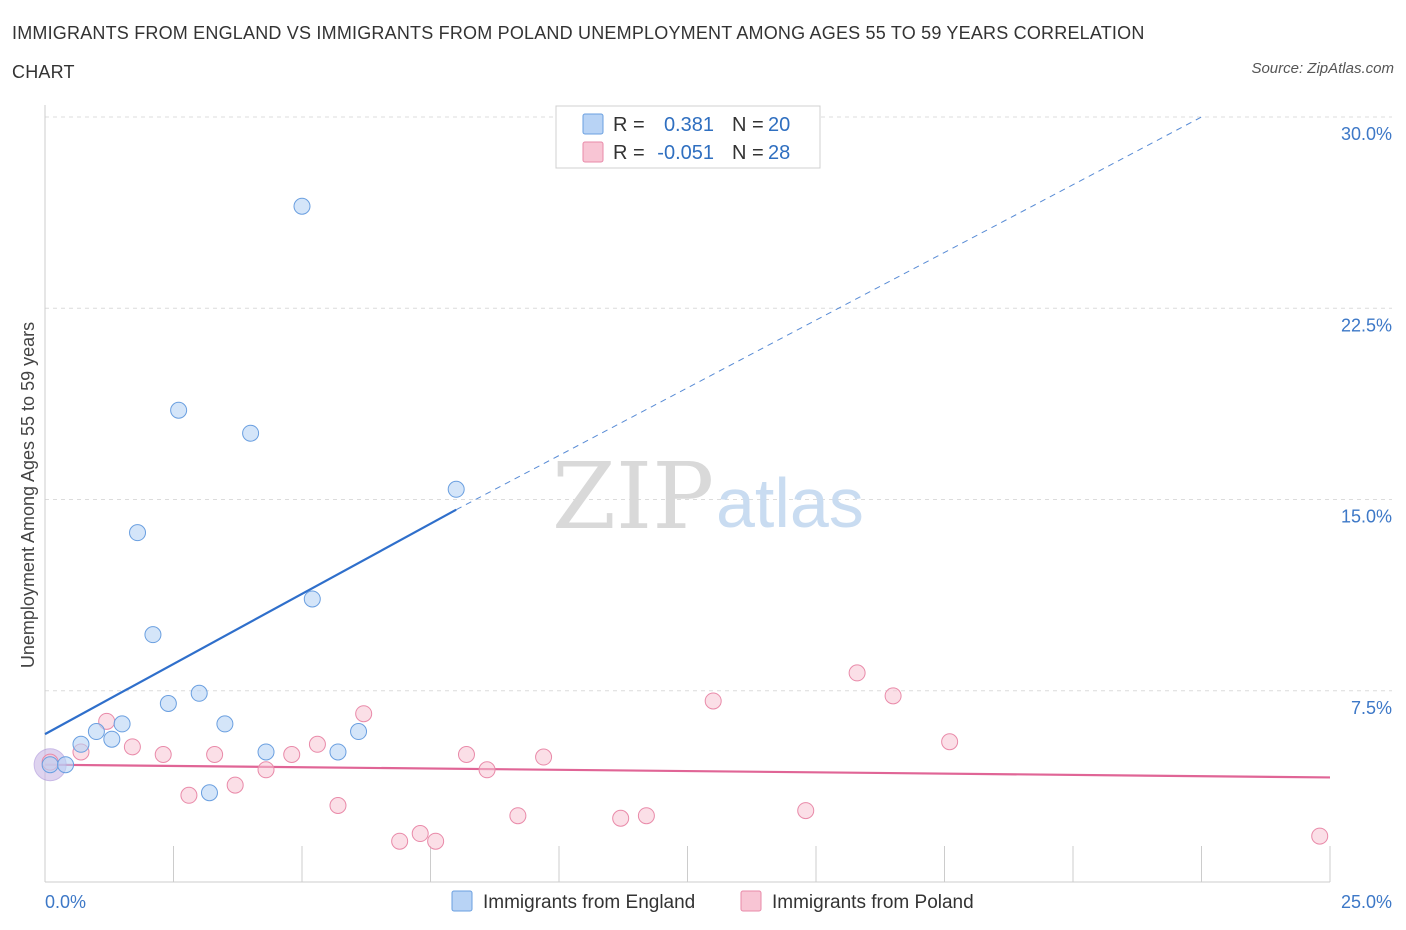 The height and width of the screenshot is (930, 1406). I want to click on bottom-legend-swatch-poland, so click(751, 901).